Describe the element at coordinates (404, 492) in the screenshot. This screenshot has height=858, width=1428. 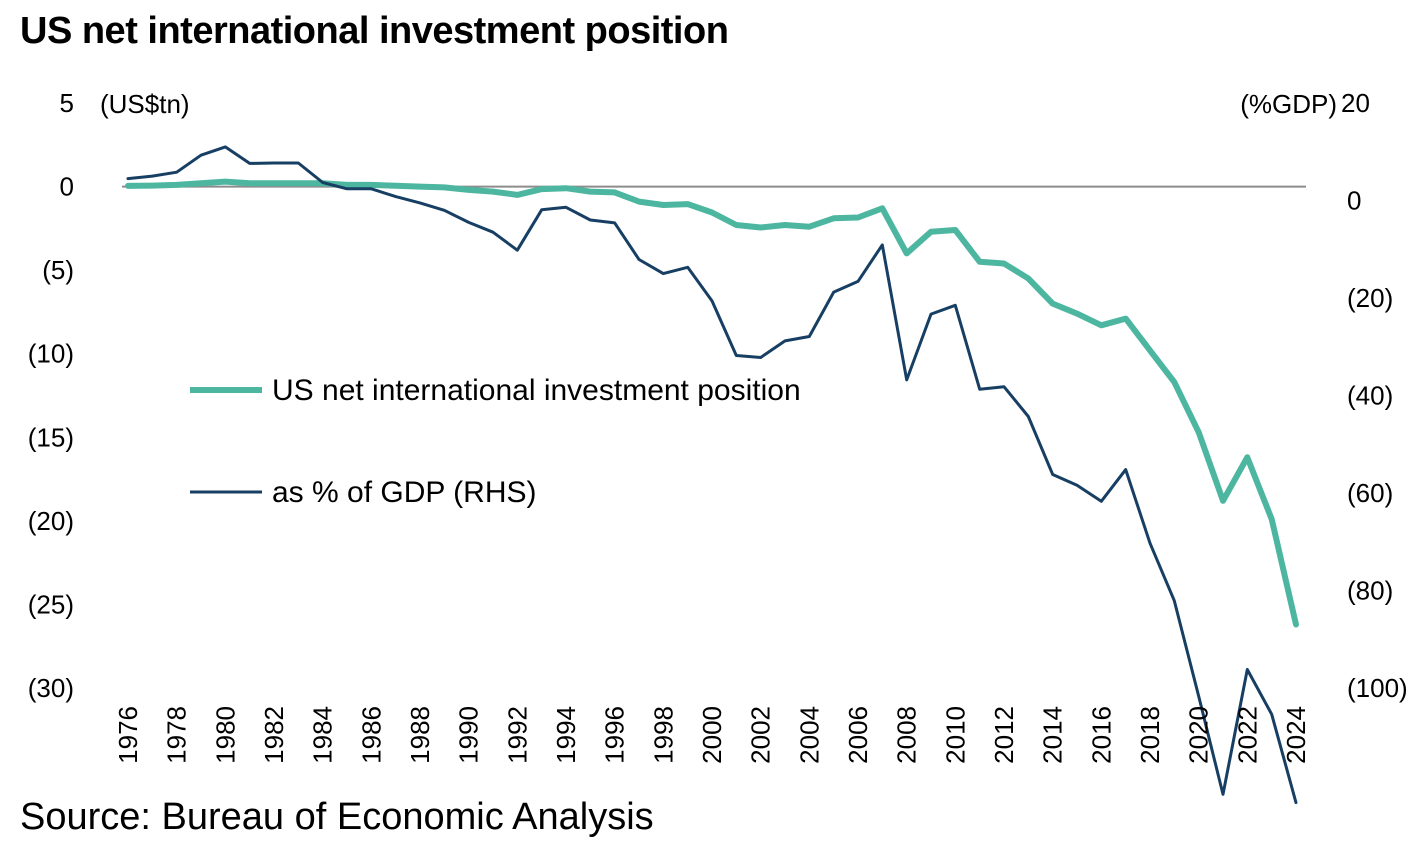
I see `legend-label-pct-gdp: as % of GDP (RHS)` at that location.